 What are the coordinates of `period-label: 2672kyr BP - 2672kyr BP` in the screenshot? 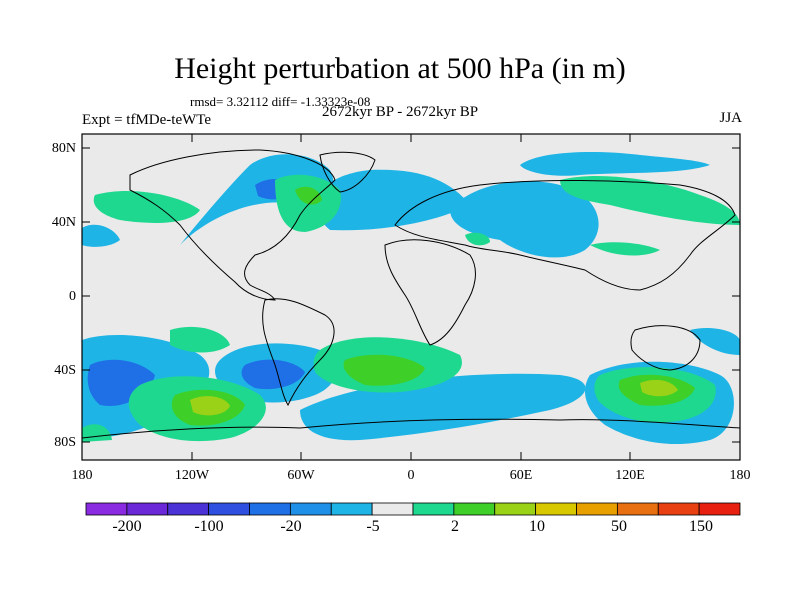 It's located at (400, 112).